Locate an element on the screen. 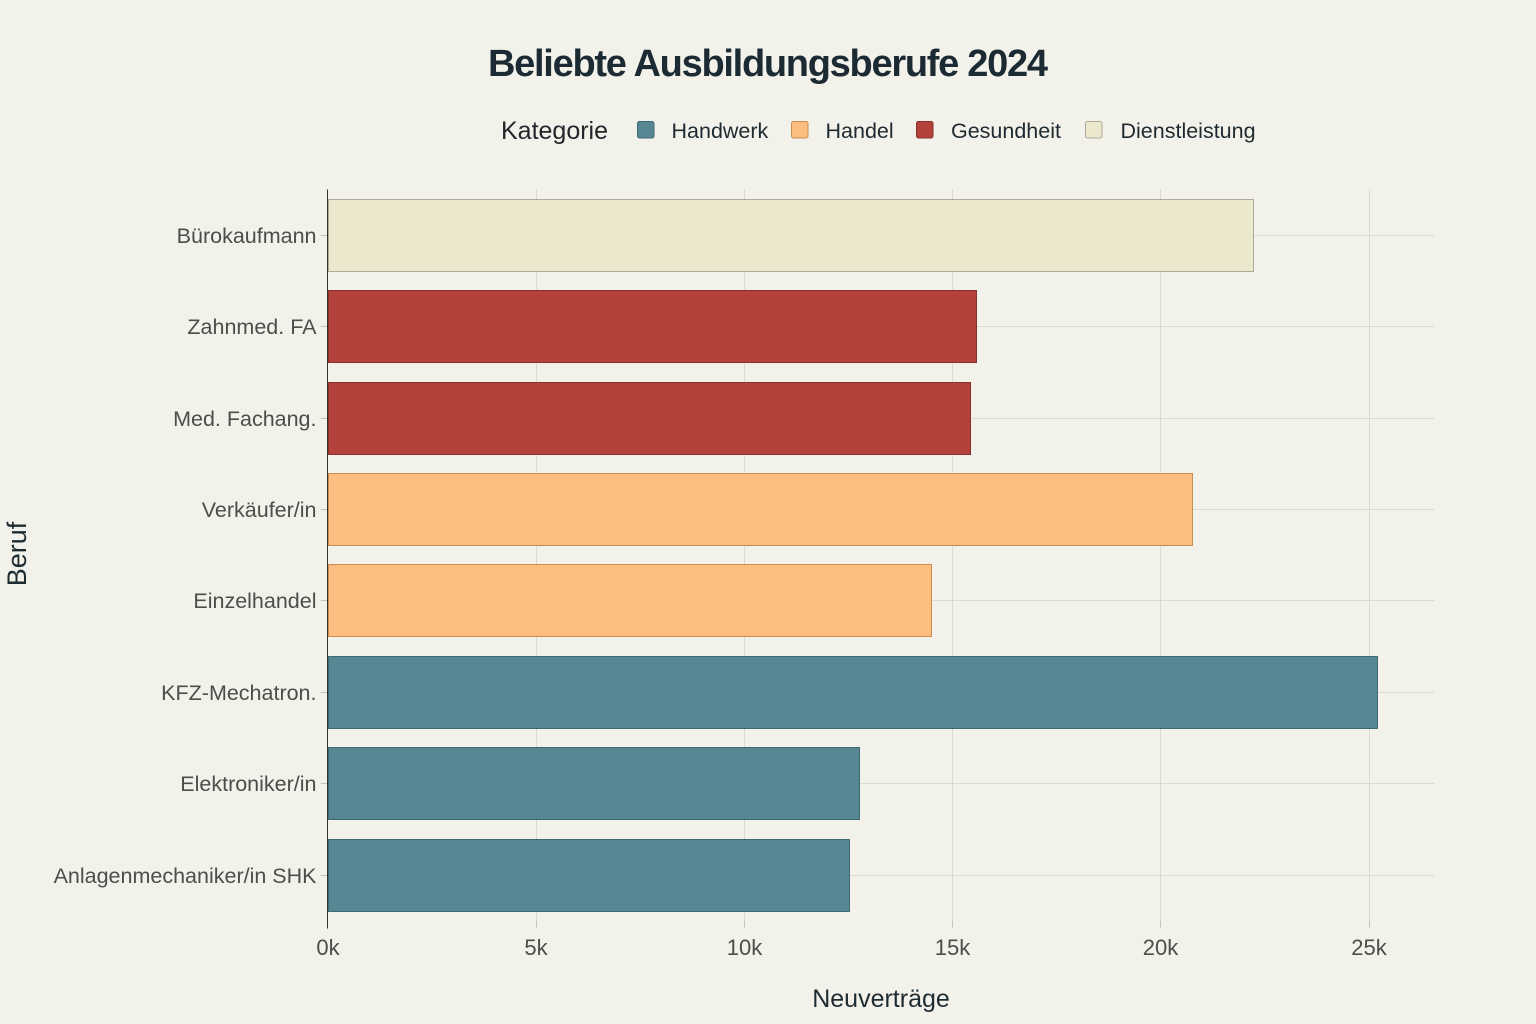 The width and height of the screenshot is (1536, 1024). svg-text: Handwerk is located at coordinates (720, 131).